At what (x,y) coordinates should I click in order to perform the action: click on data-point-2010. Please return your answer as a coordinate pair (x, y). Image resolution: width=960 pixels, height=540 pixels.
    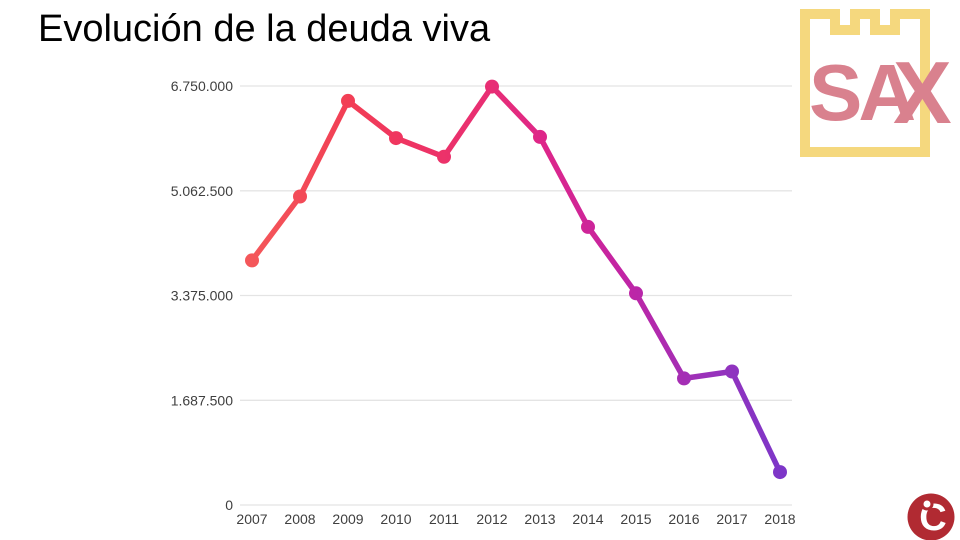
    Looking at the image, I should click on (396, 138).